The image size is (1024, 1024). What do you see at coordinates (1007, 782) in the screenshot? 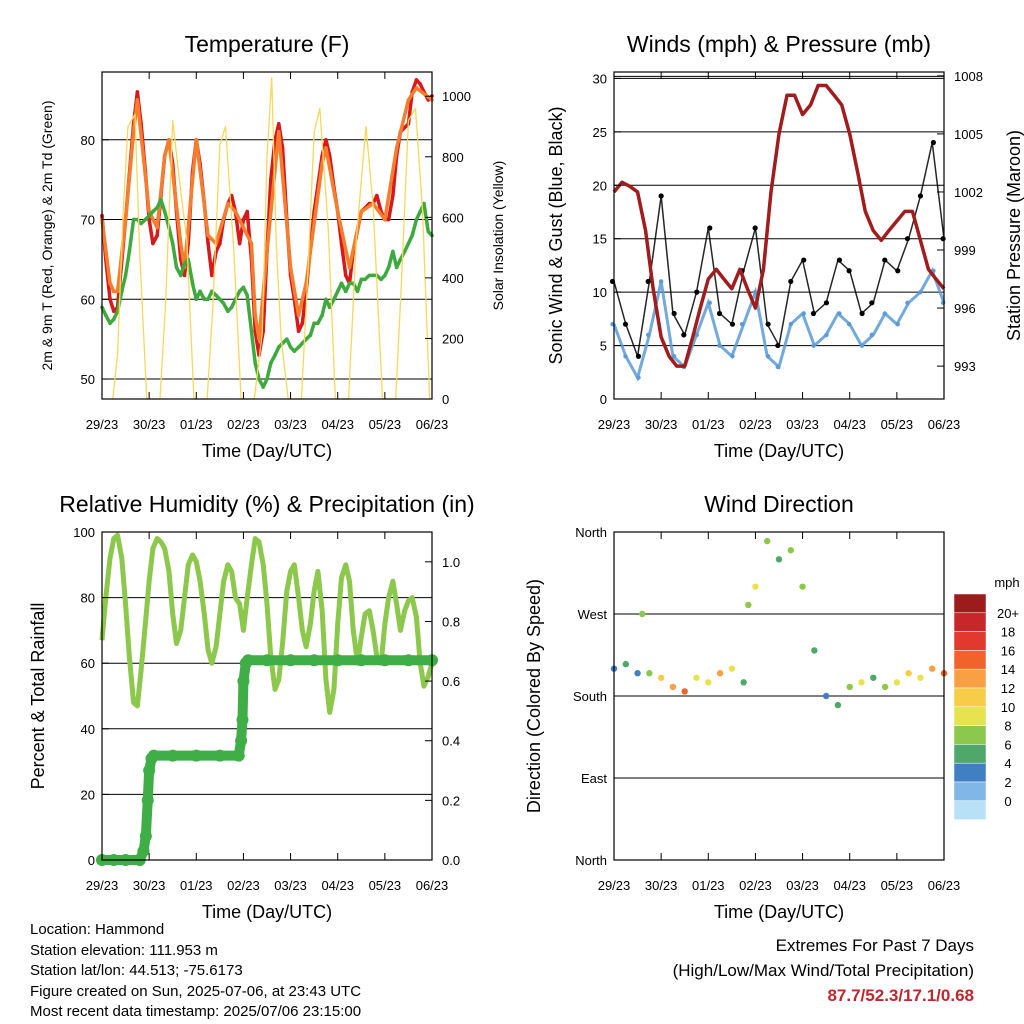
I see `colorbar-label: 2` at bounding box center [1007, 782].